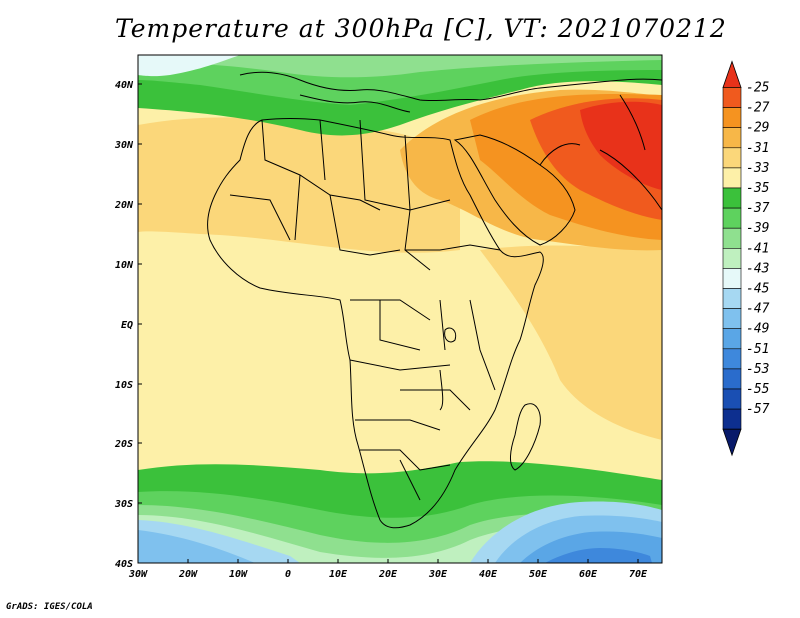  Describe the element at coordinates (514, 190) in the screenshot. I see `arabia-coast` at that location.